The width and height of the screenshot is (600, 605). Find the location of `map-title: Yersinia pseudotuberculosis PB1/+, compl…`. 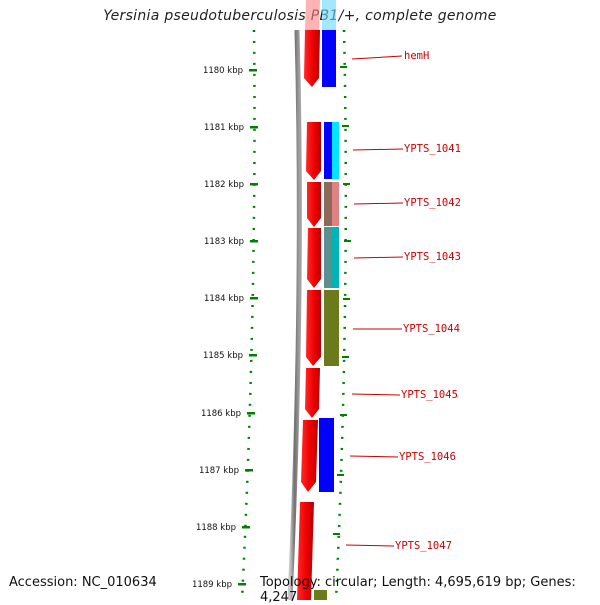

map-title: Yersinia pseudotuberculosis PB1/+, compl… is located at coordinates (300, 16).